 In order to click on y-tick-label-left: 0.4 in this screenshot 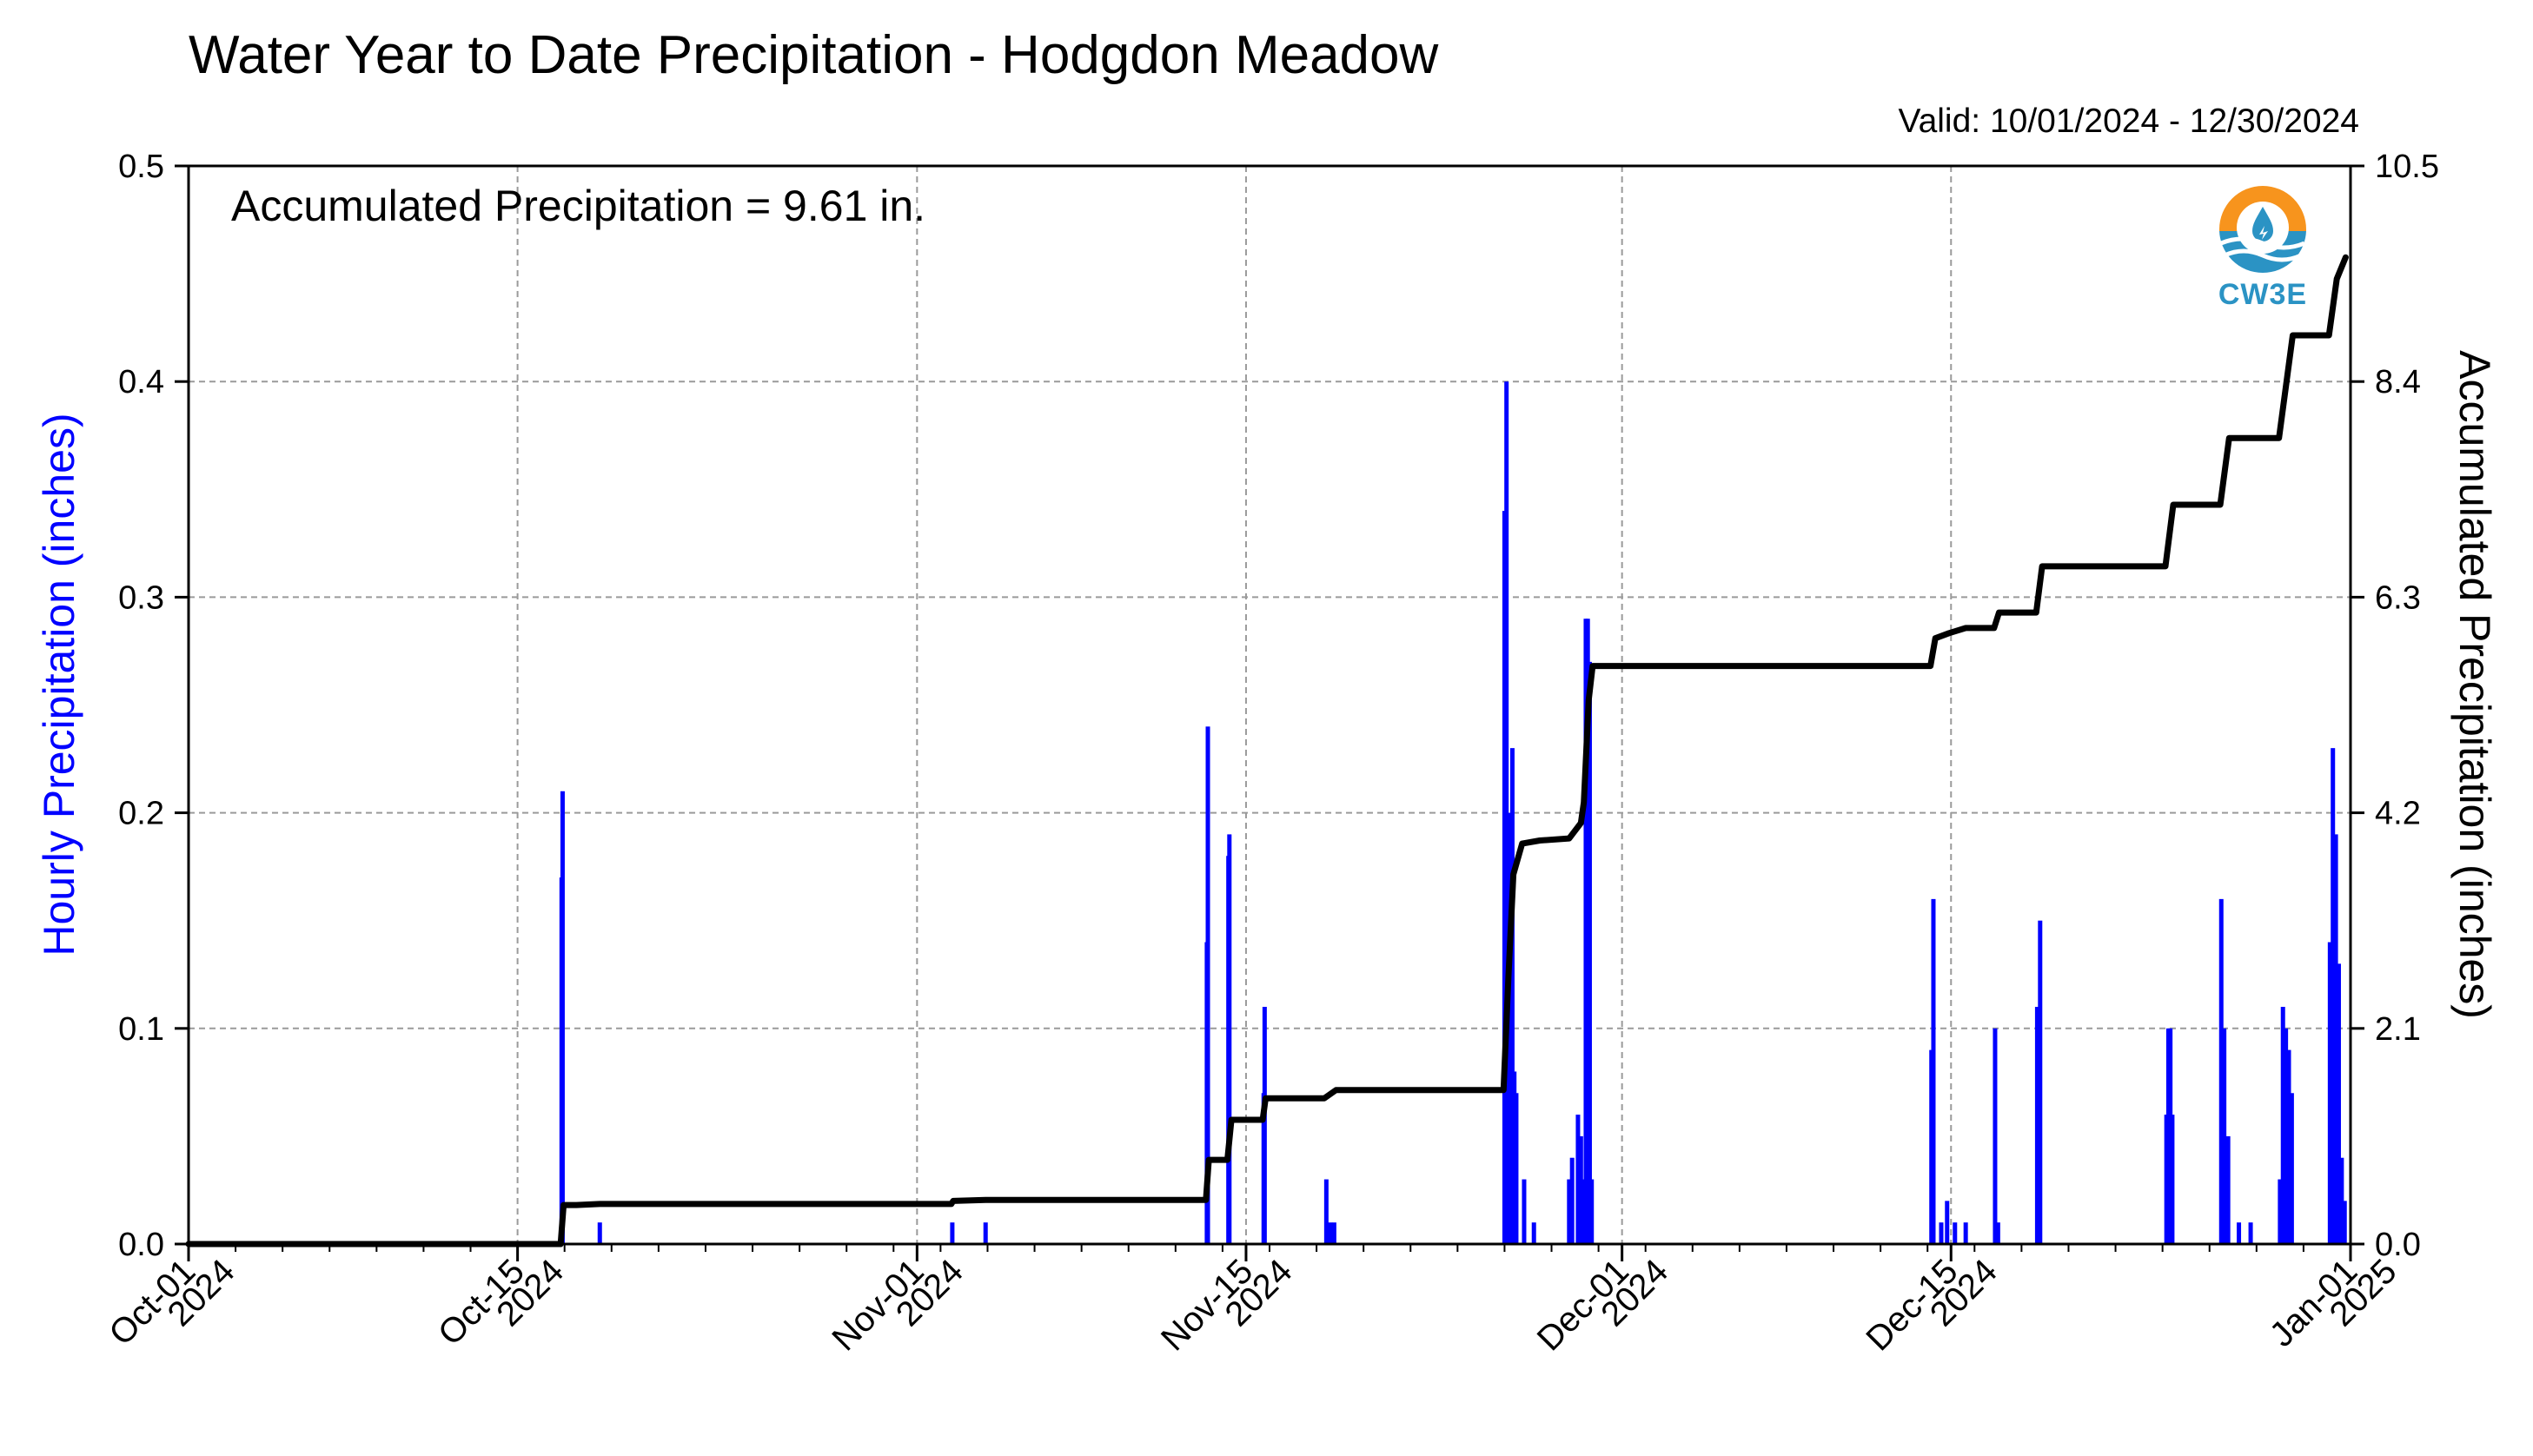, I will do `click(141, 382)`.